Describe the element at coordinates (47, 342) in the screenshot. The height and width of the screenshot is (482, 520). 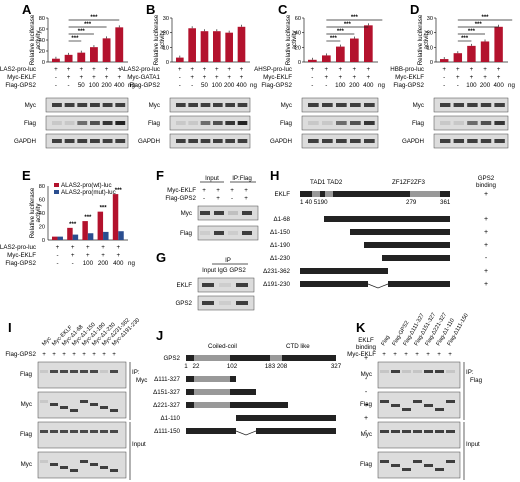
I see `lane-label: Myc` at that location.